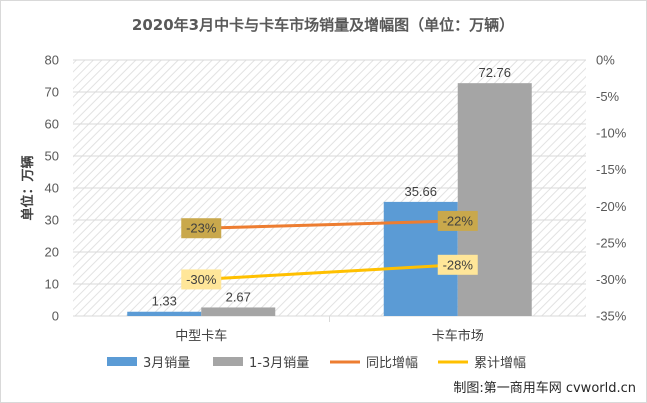  What do you see at coordinates (611, 188) in the screenshot?
I see `right-axis: 0% -5% -10% -15% -20% -25% -30% -35%` at bounding box center [611, 188].